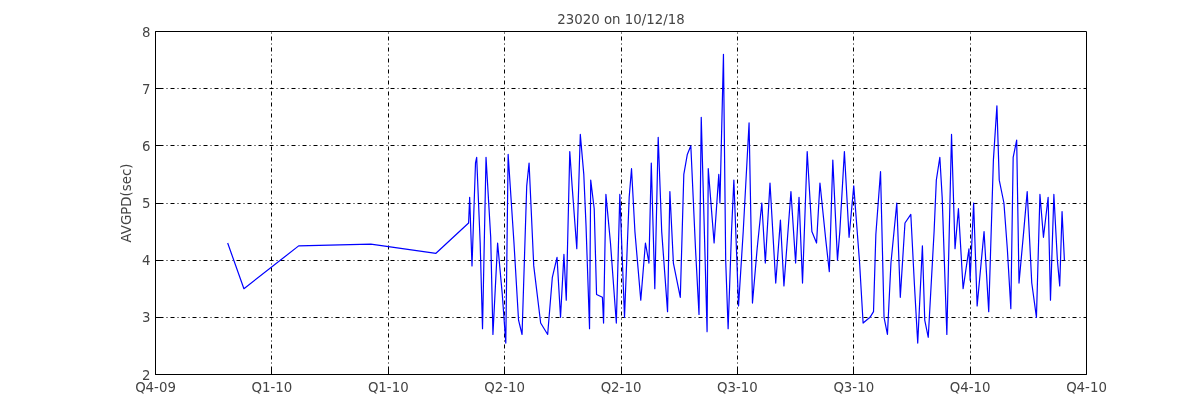 This screenshot has height=420, width=1200. Describe the element at coordinates (146, 261) in the screenshot. I see `y-tick-label: 4` at that location.